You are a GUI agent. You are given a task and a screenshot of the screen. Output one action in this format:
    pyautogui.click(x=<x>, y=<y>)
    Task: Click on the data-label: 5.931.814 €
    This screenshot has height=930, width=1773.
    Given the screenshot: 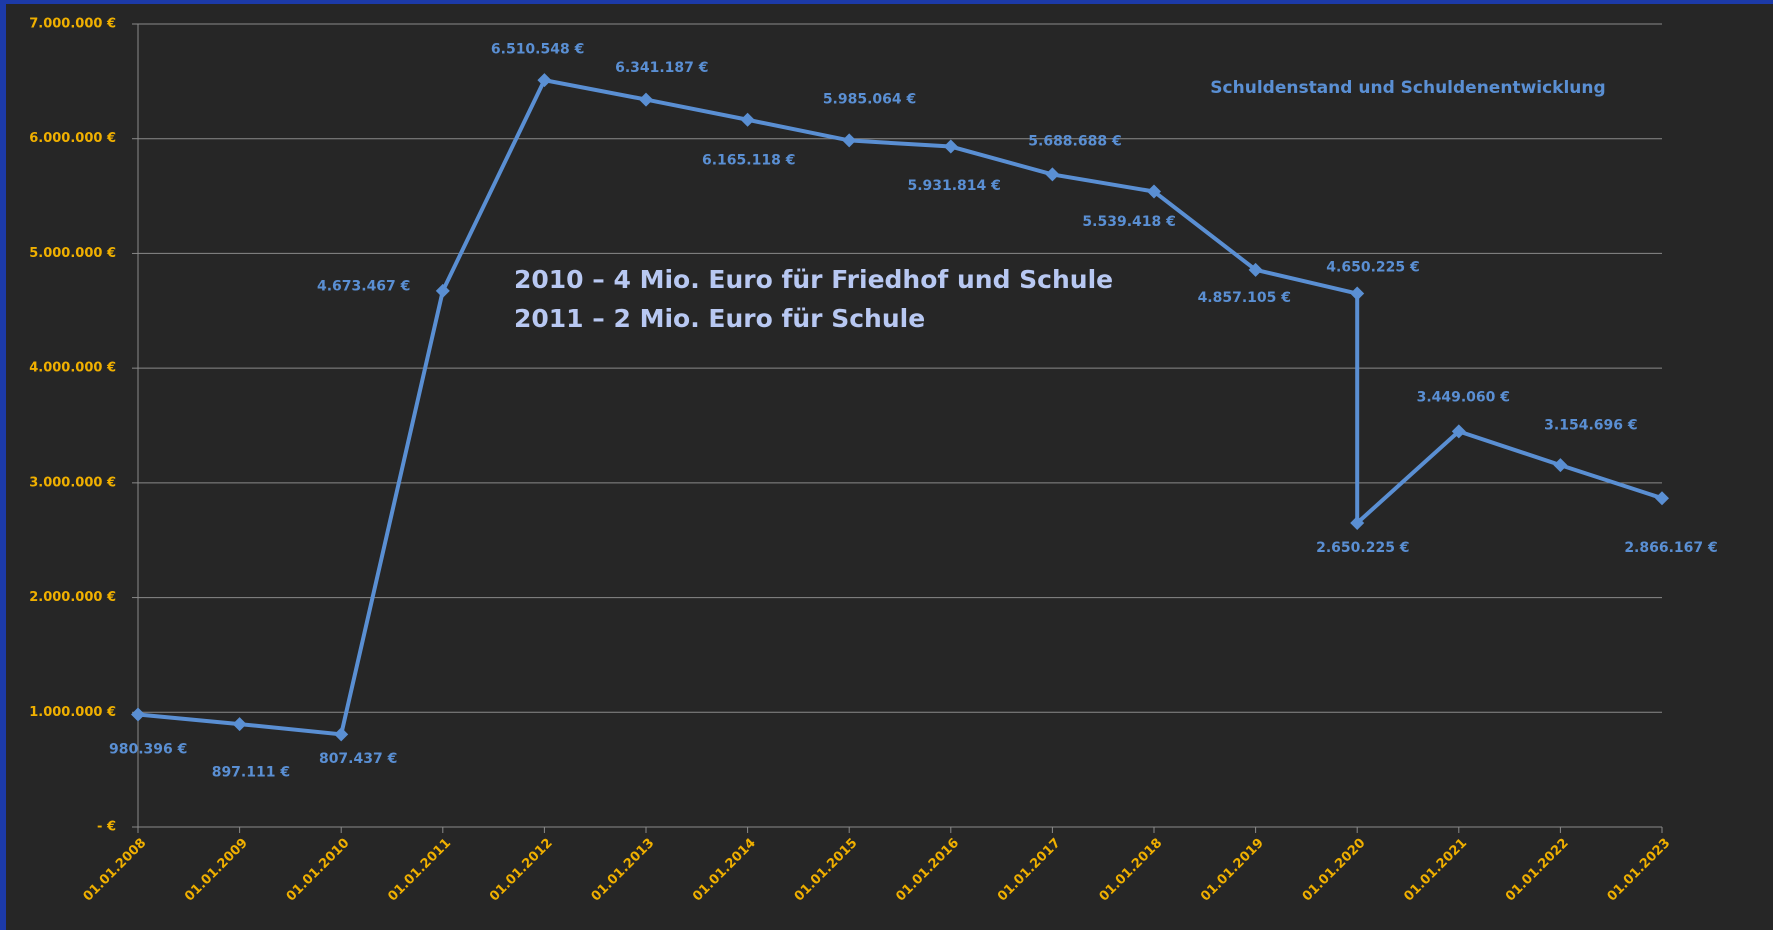 What is the action you would take?
    pyautogui.click(x=953, y=186)
    